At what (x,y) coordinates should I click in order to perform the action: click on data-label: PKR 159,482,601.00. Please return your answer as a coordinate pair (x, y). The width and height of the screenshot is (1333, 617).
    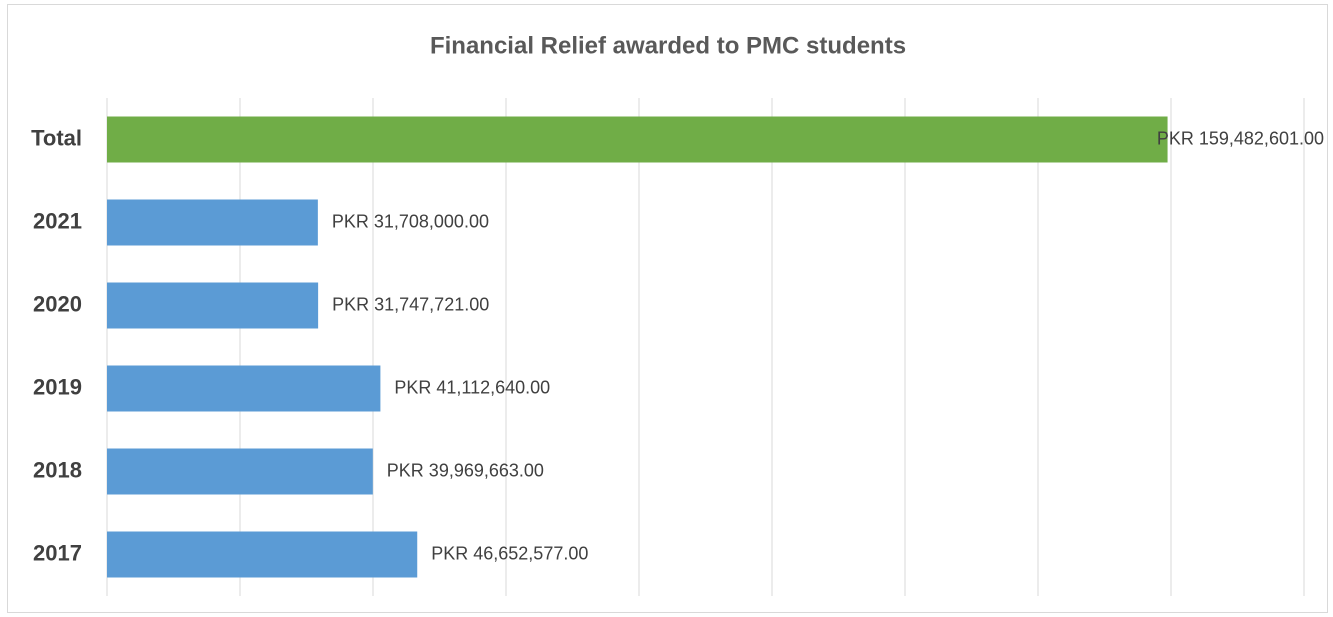
    Looking at the image, I should click on (1240, 138).